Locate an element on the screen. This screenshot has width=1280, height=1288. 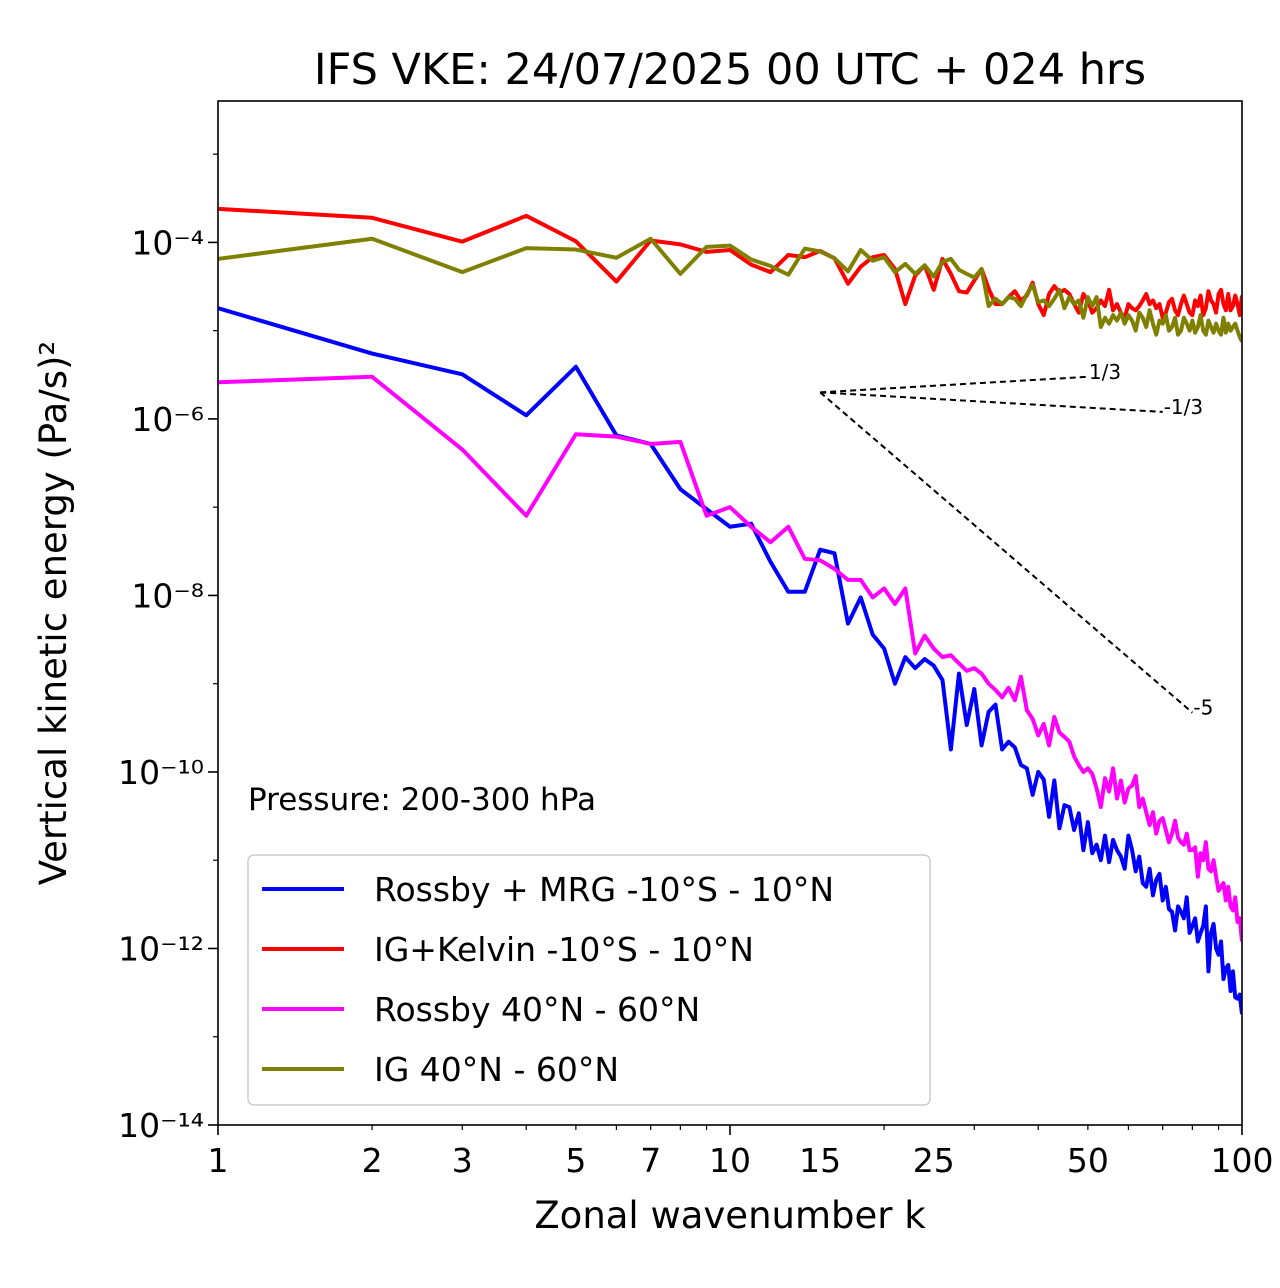
y-tick-label: 10⁻¹⁰ is located at coordinates (161, 772).